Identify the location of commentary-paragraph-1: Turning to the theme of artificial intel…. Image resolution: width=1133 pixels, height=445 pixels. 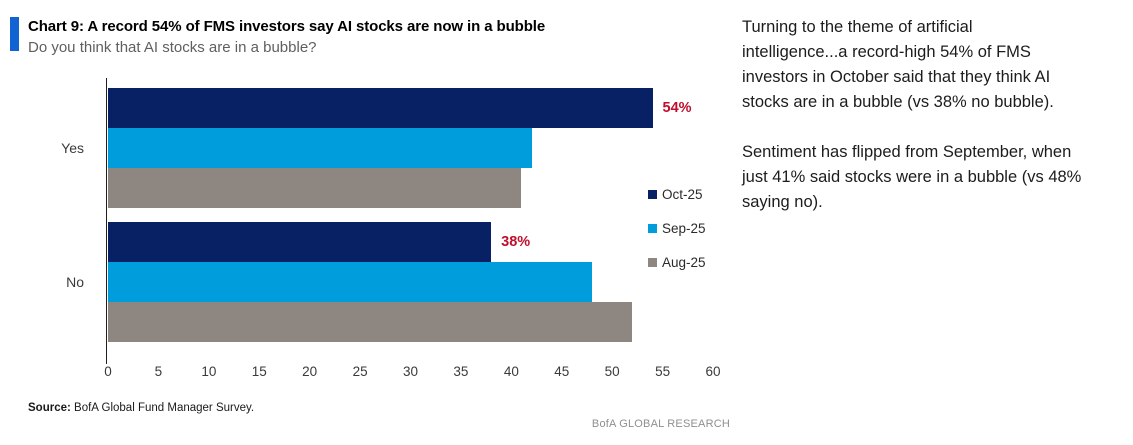
(898, 64).